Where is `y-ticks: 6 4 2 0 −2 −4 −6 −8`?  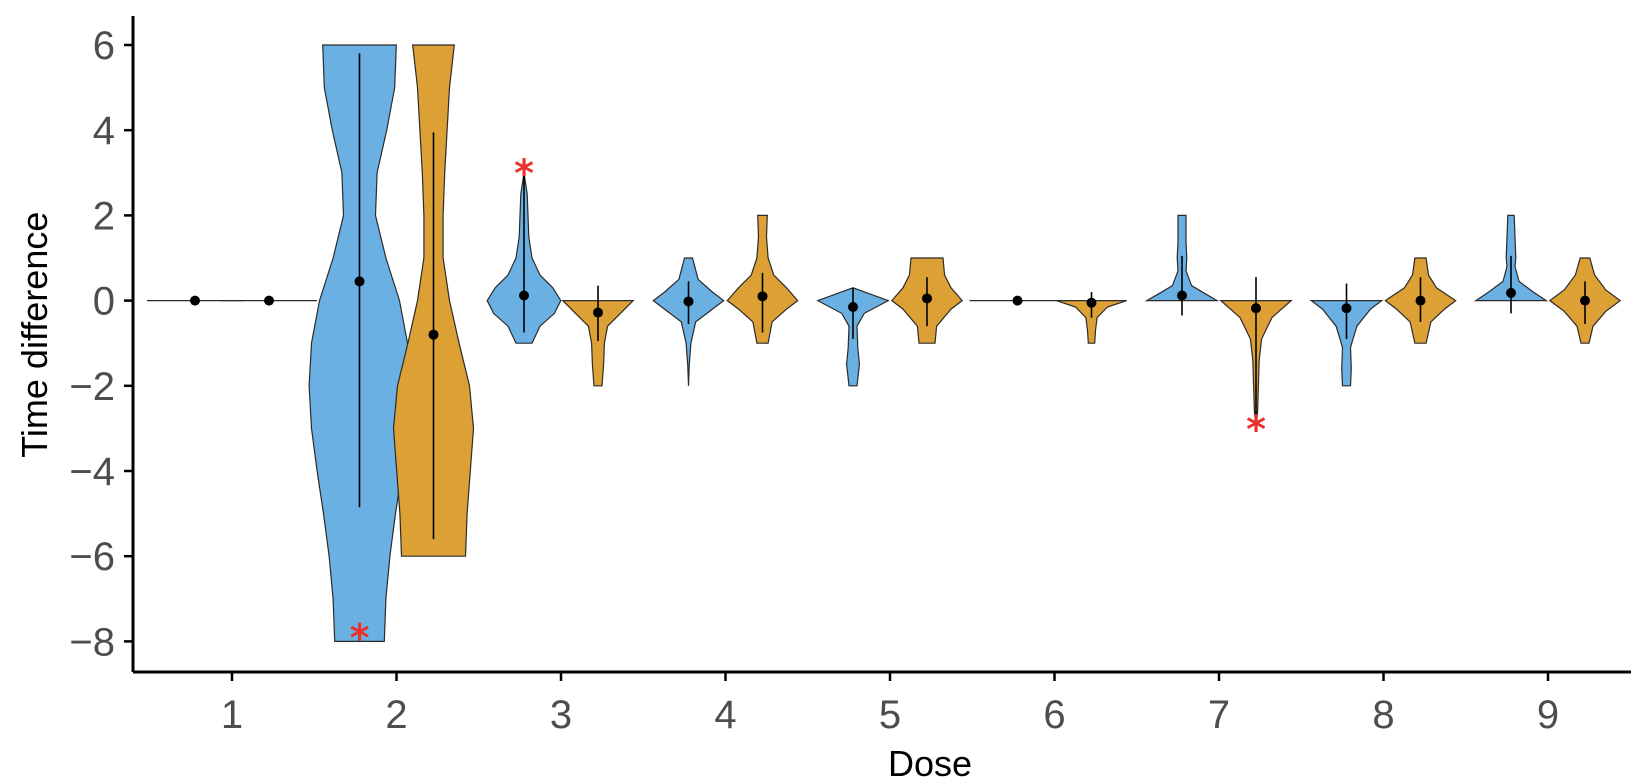
y-ticks: 6 4 2 0 −2 −4 −6 −8 is located at coordinates (101, 344).